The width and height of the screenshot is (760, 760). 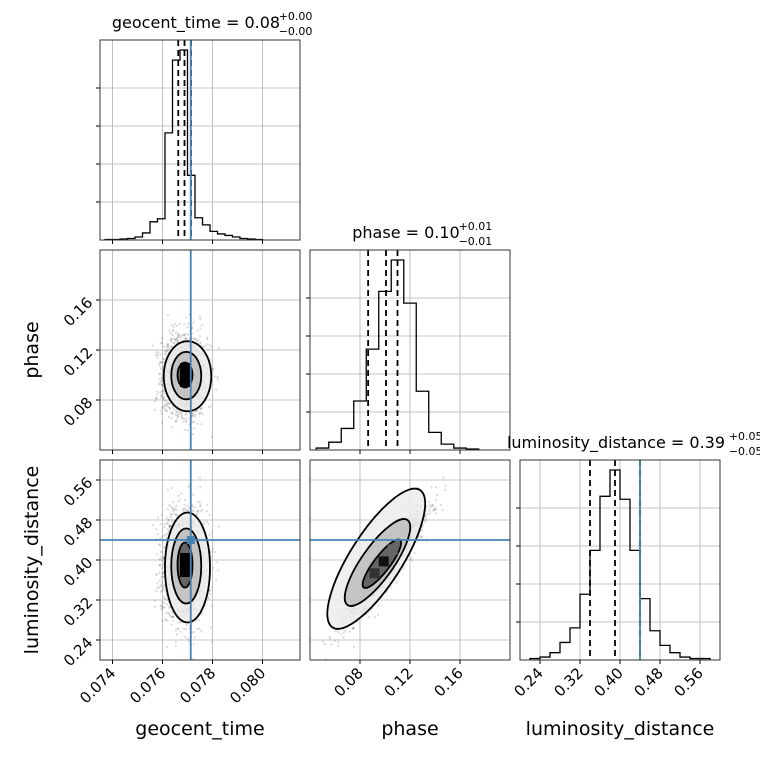 I want to click on y-tick-label: 0.16, so click(x=78, y=312).